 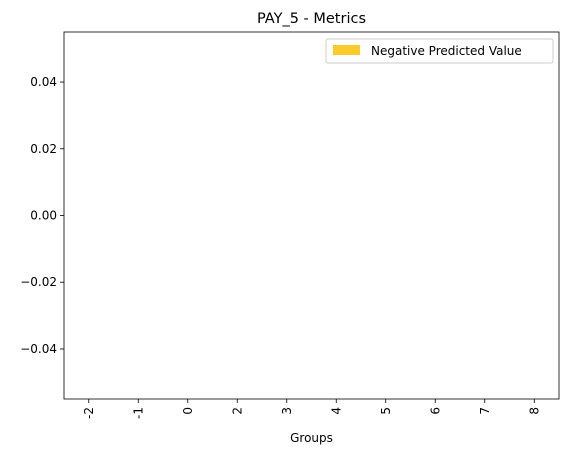 I want to click on chart-title: PAY_5 - Metrics, so click(x=311, y=19).